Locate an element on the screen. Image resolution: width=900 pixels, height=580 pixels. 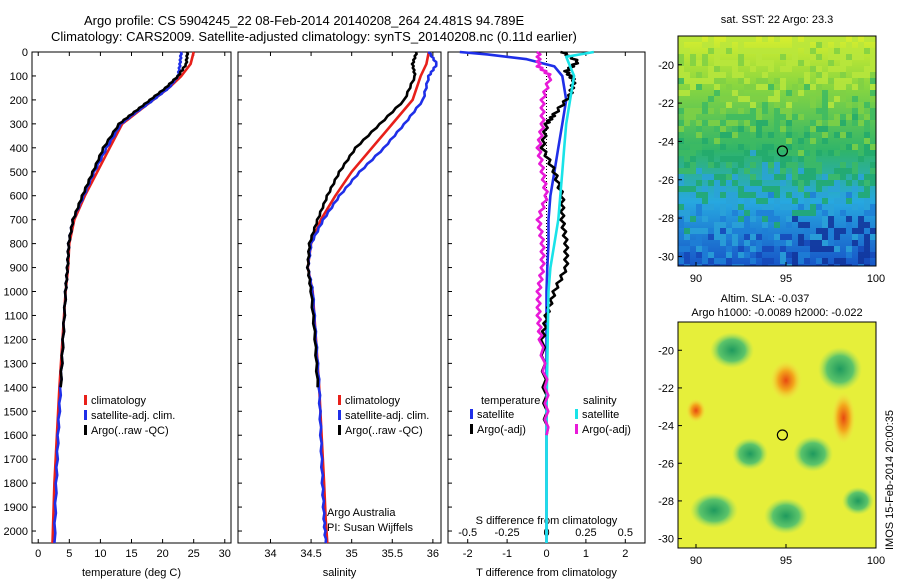
legend-swatch-blue is located at coordinates (471, 414).